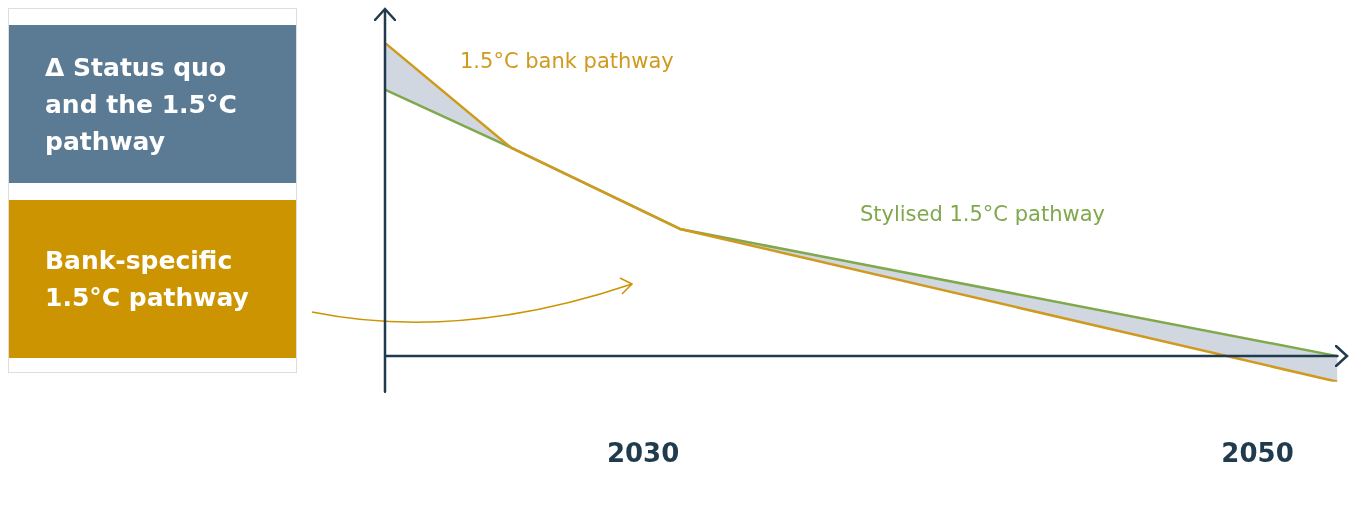 This screenshot has height=529, width=1353. I want to click on text: Δ Status quo and the 1.5°C pathway, so click(152, 104).